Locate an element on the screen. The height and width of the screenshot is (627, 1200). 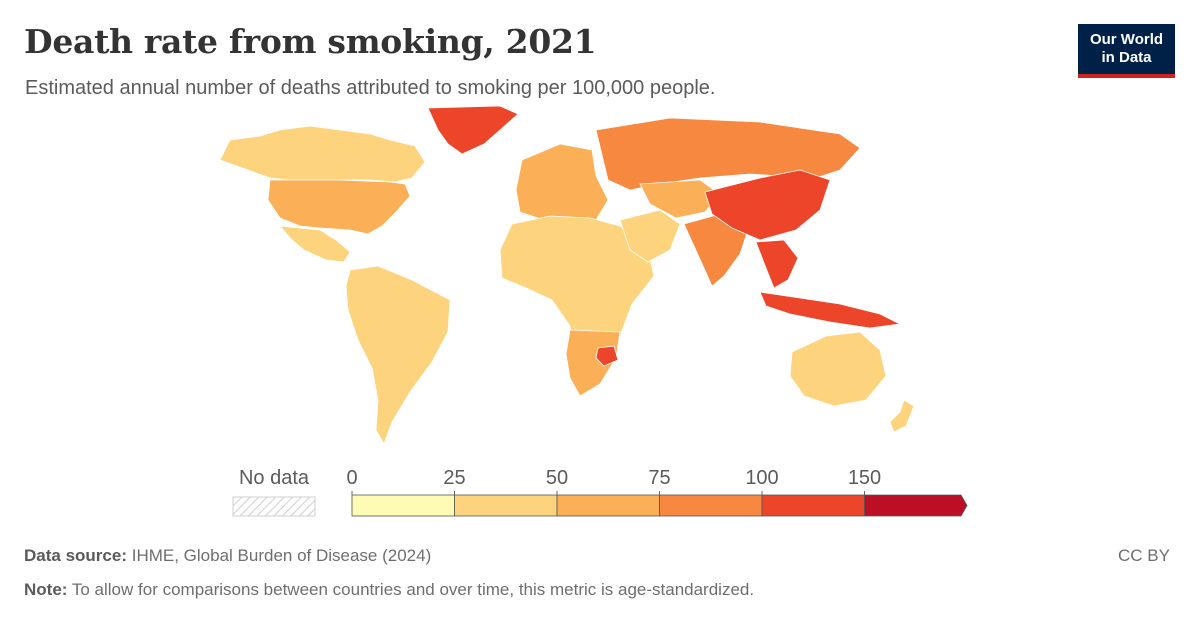
logo-line-1: Our World is located at coordinates (1126, 39).